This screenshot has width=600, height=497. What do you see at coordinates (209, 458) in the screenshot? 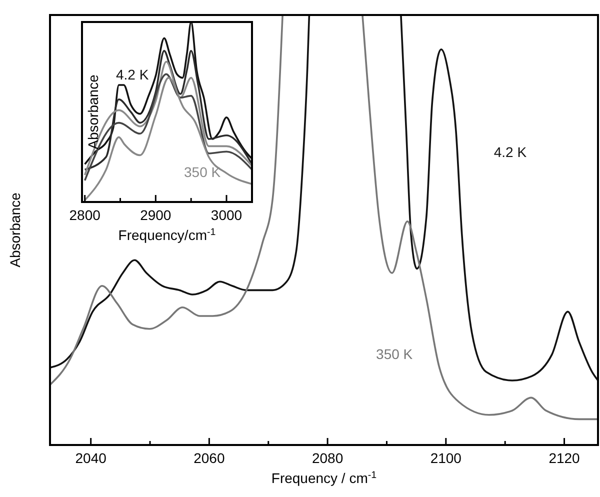
I see `x-tick-label: 2060` at bounding box center [209, 458].